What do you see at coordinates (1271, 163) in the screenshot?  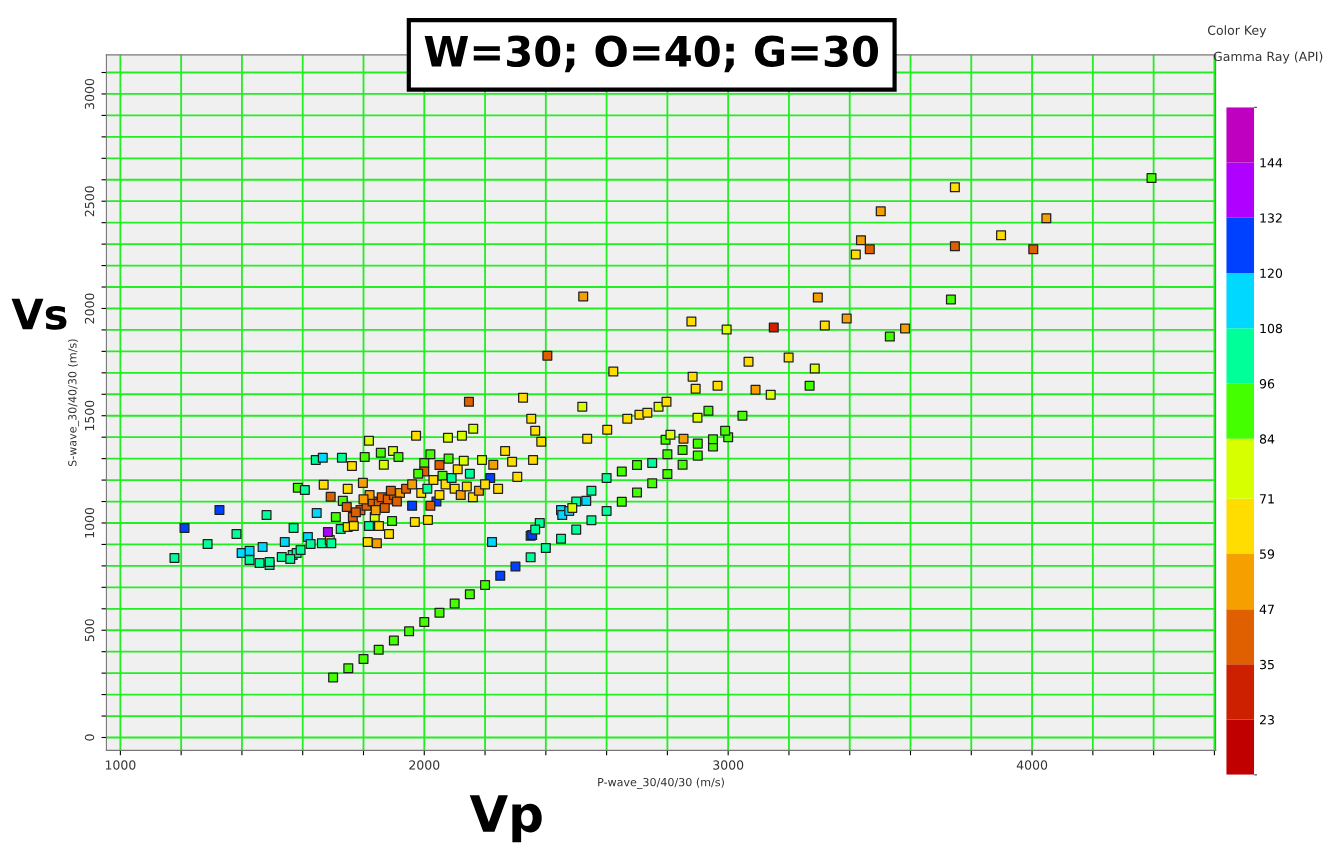 I see `color-bar-label: 144` at bounding box center [1271, 163].